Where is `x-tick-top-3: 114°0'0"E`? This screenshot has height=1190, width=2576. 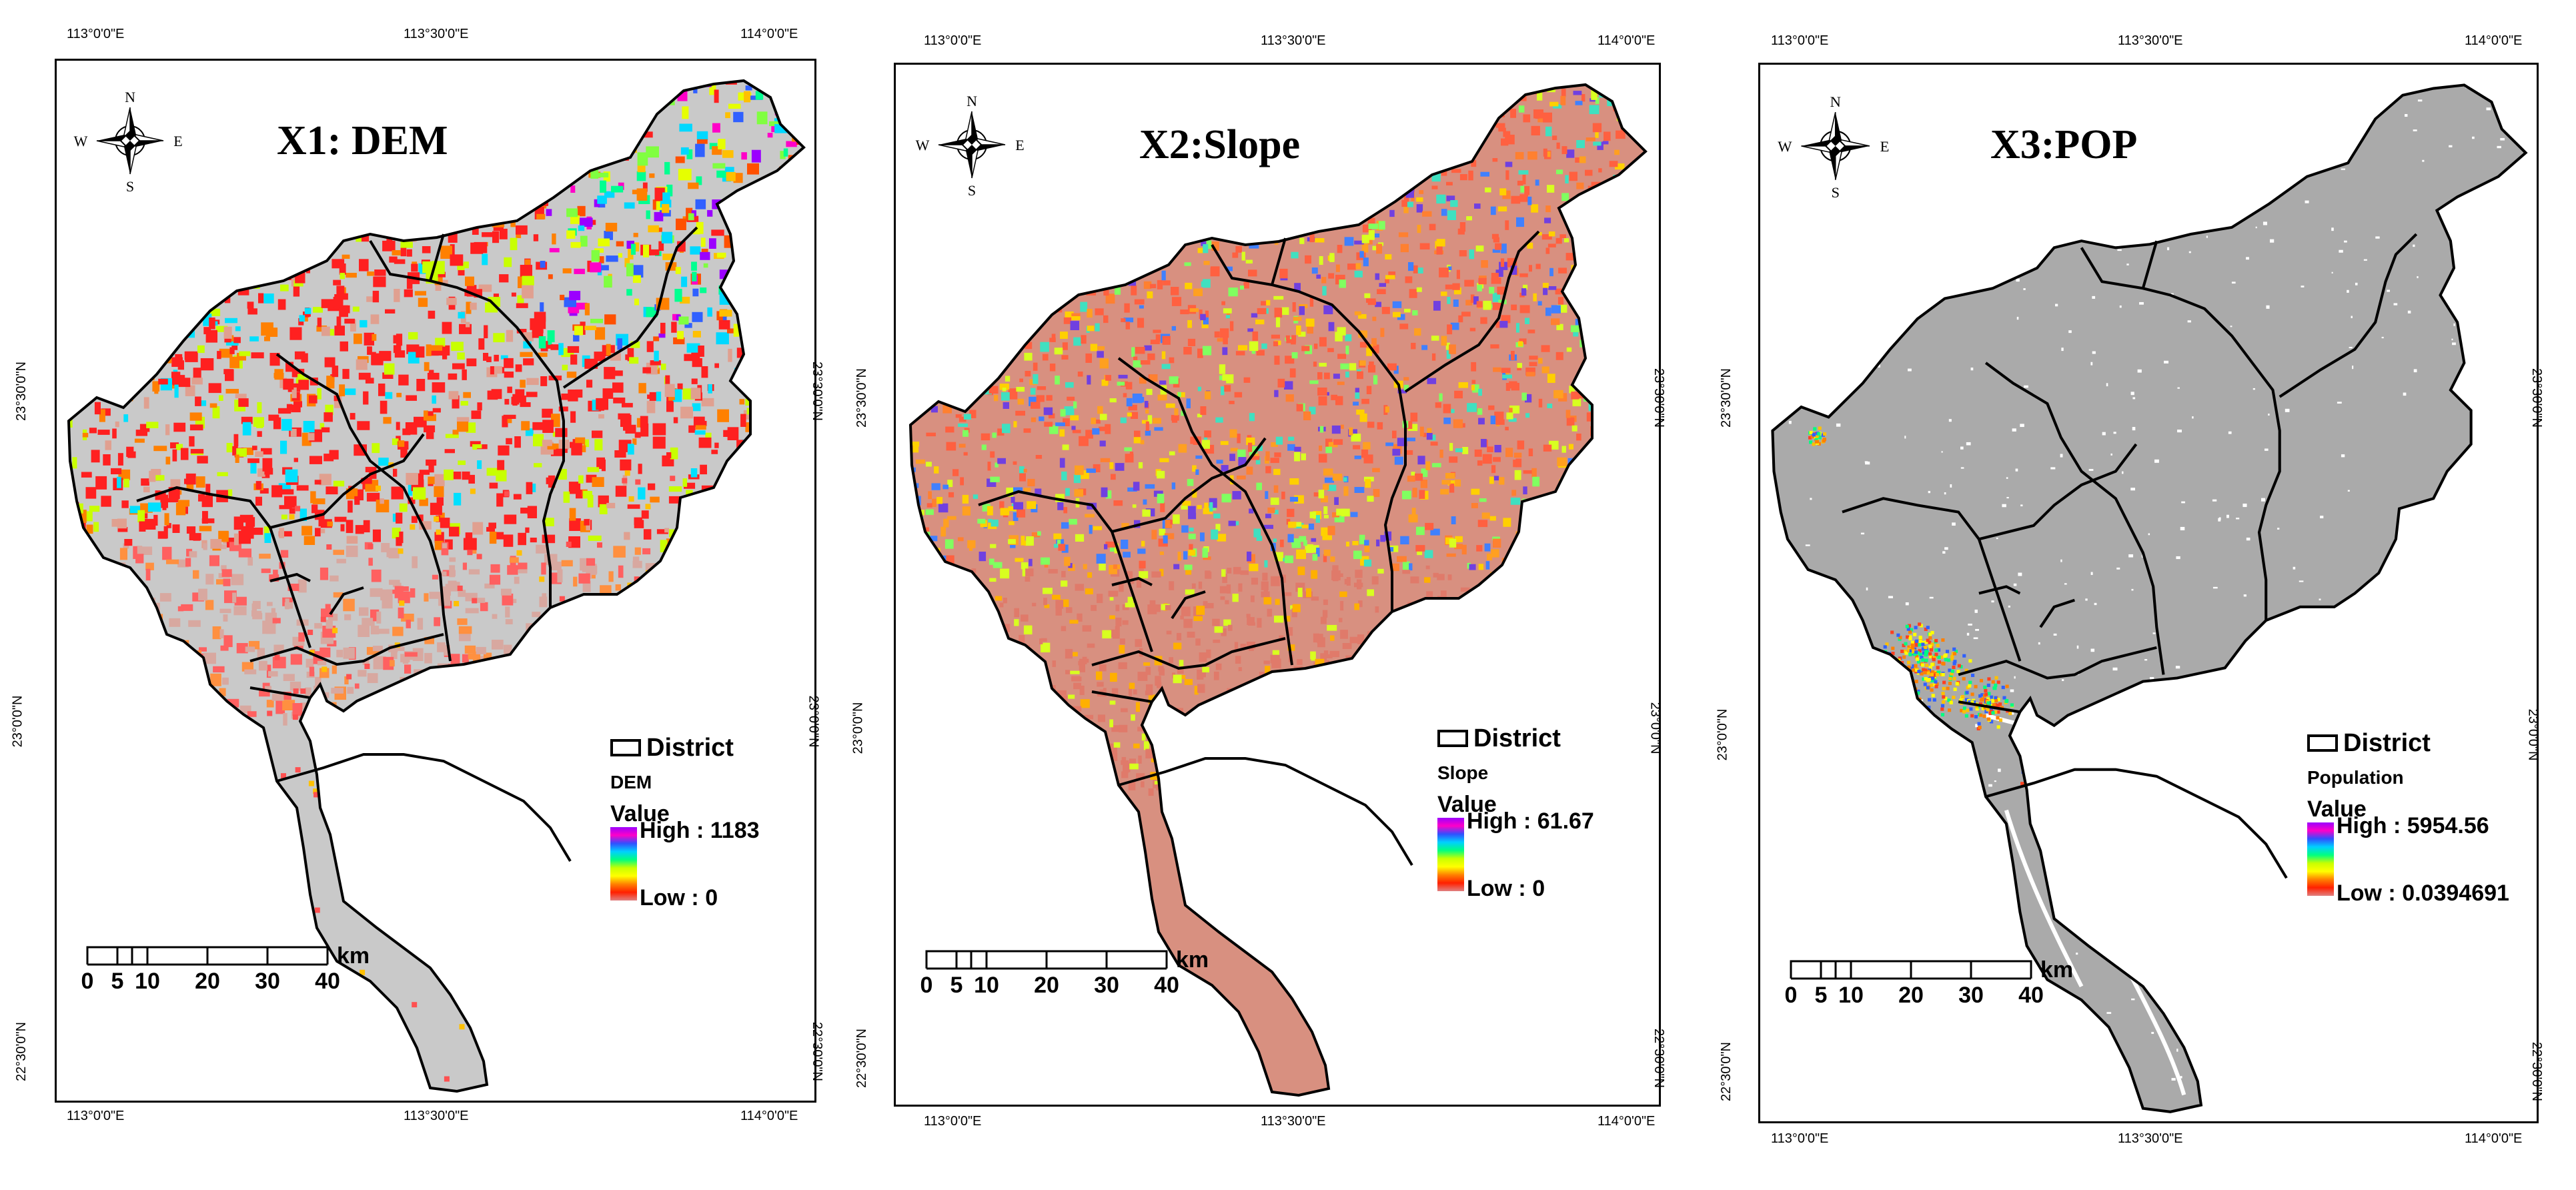
x-tick-top-3: 114°0'0"E is located at coordinates (1627, 40).